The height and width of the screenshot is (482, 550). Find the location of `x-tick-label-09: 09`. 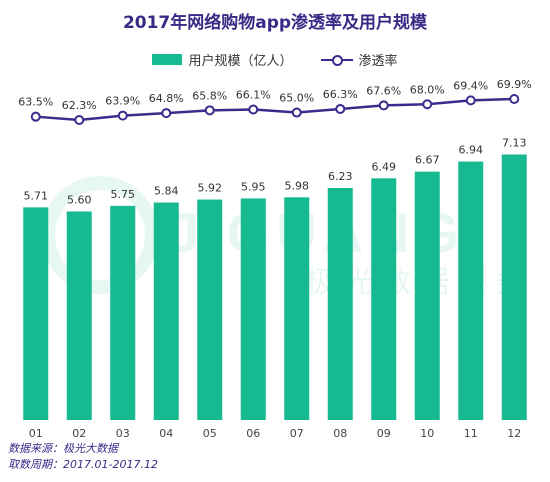

x-tick-label-09: 09 is located at coordinates (384, 433).